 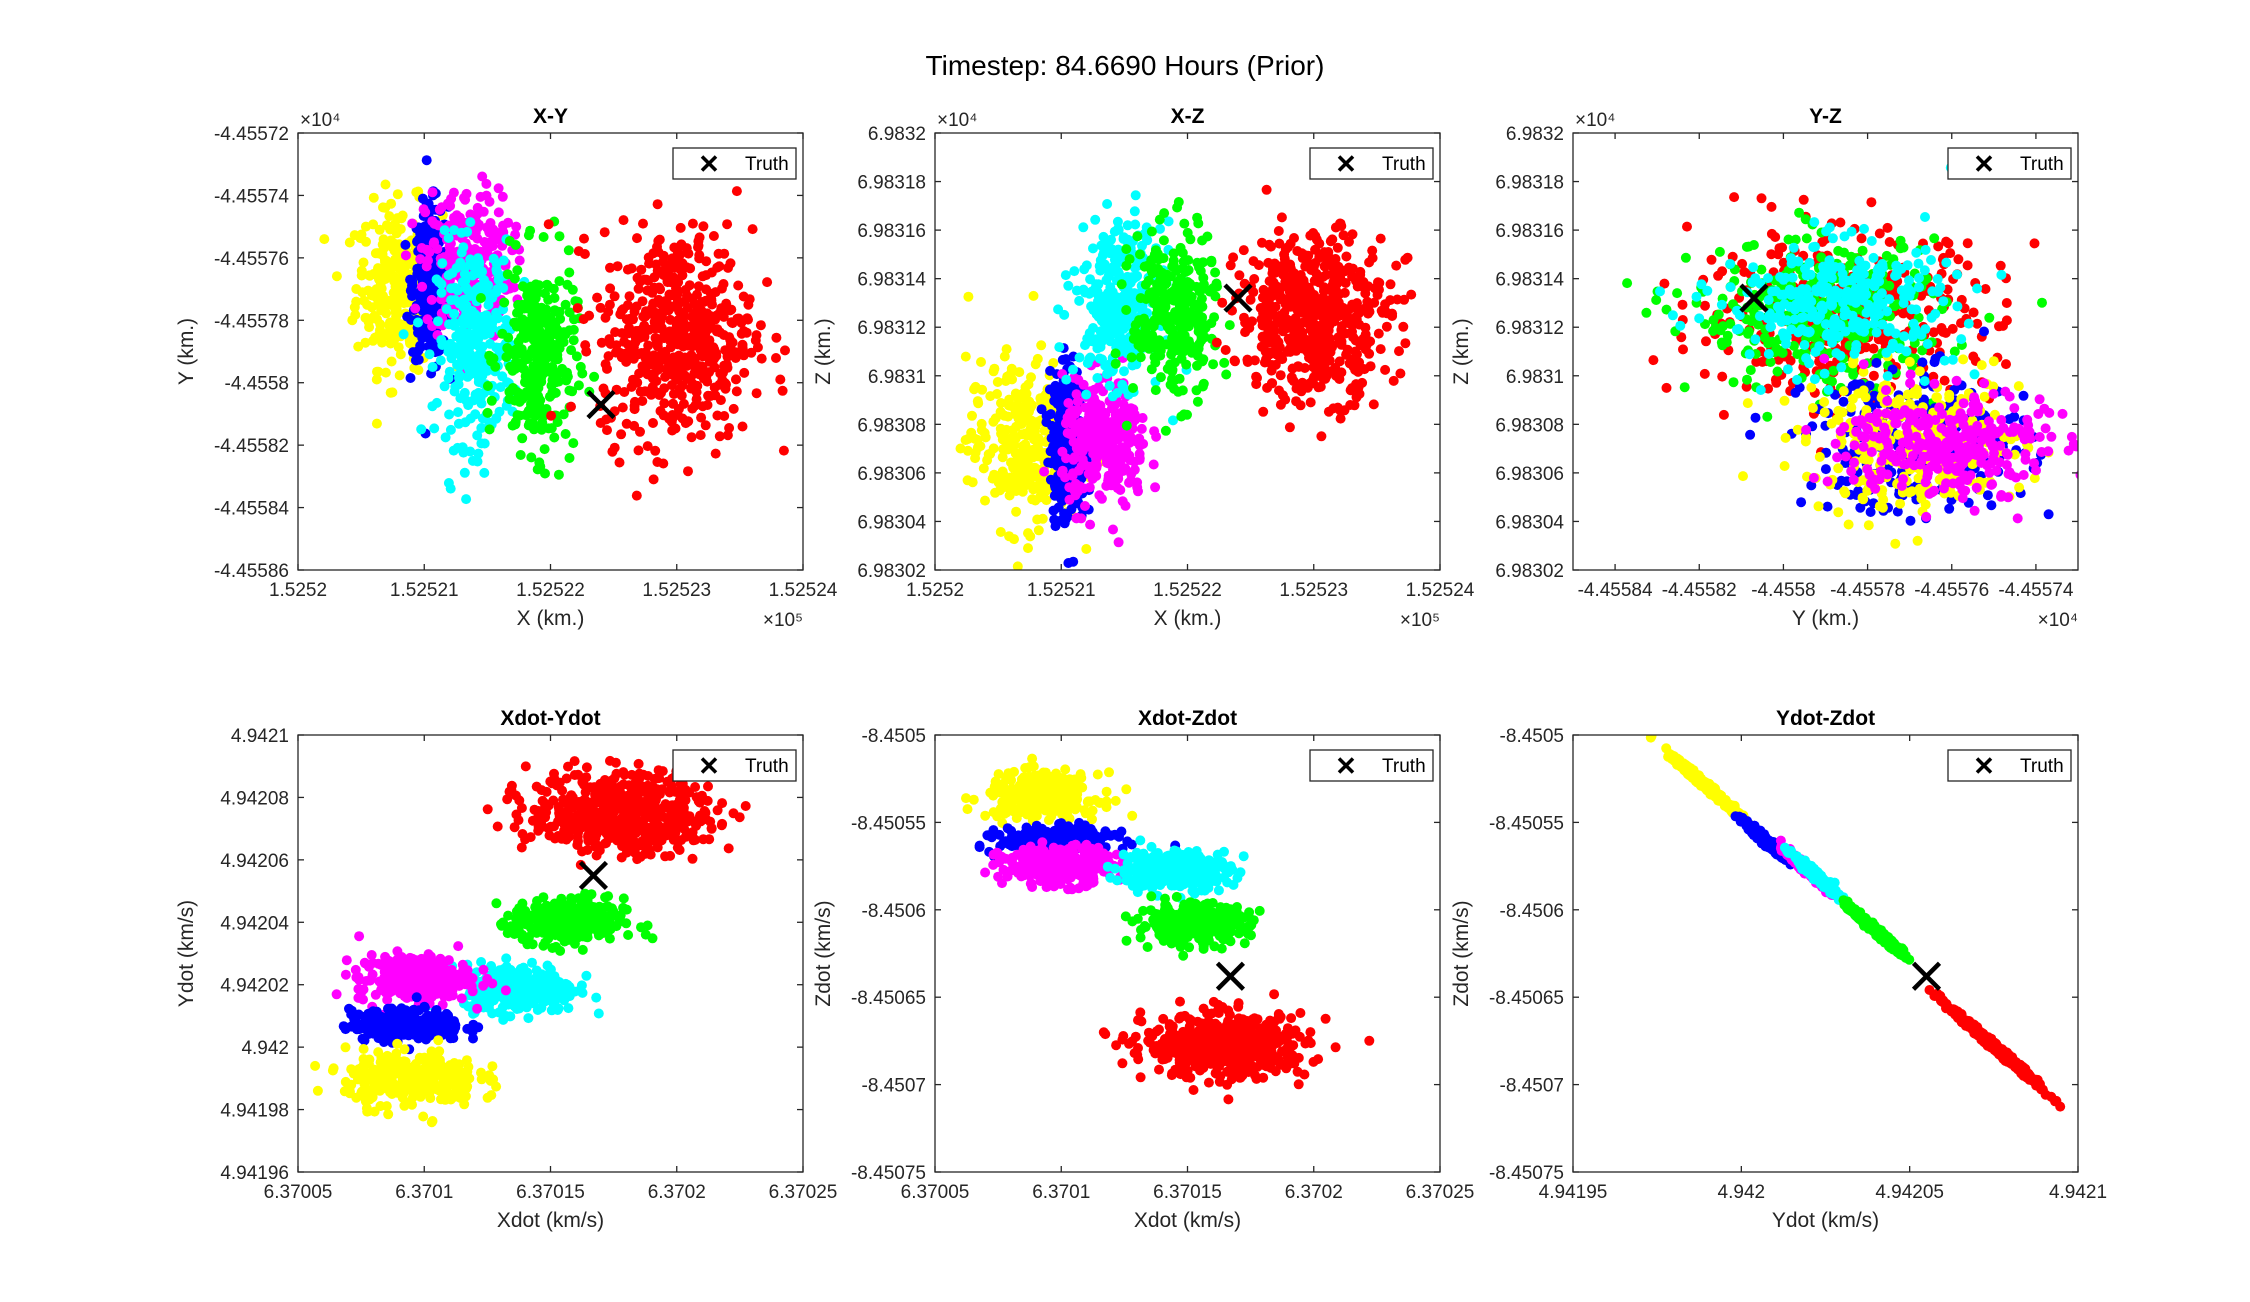 What do you see at coordinates (1371, 163) in the screenshot?
I see `legend-truth: Truth` at bounding box center [1371, 163].